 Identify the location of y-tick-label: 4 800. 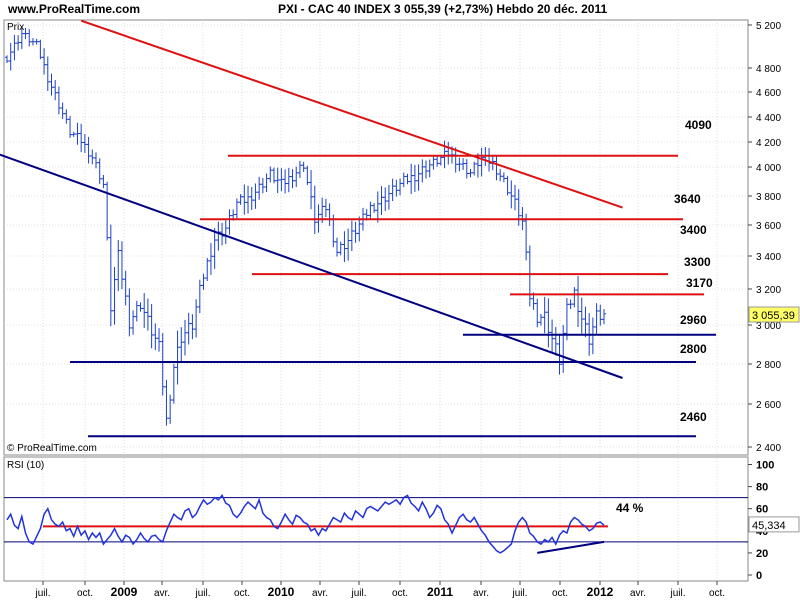
(768, 69).